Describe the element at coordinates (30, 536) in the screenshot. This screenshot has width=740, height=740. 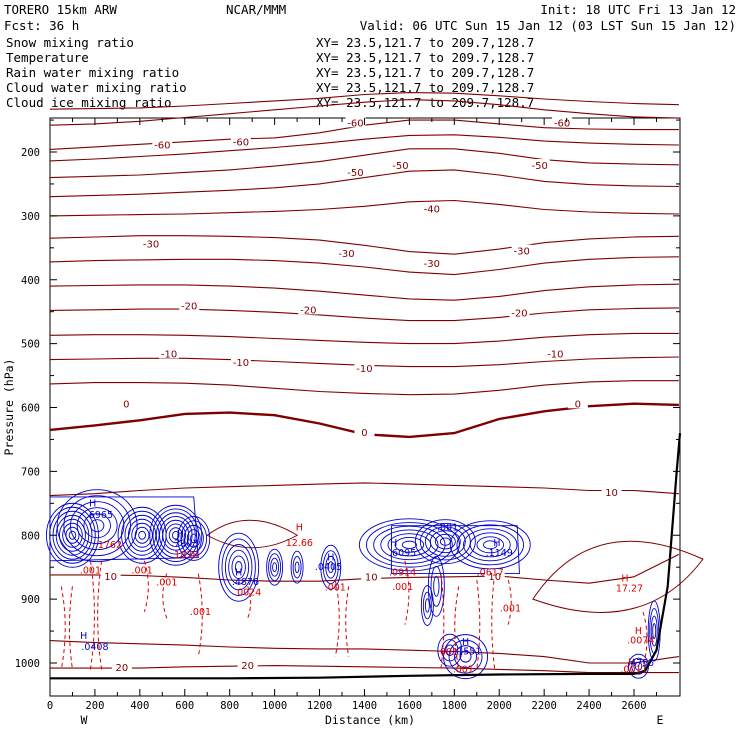
I see `y-tick-label: 800` at that location.